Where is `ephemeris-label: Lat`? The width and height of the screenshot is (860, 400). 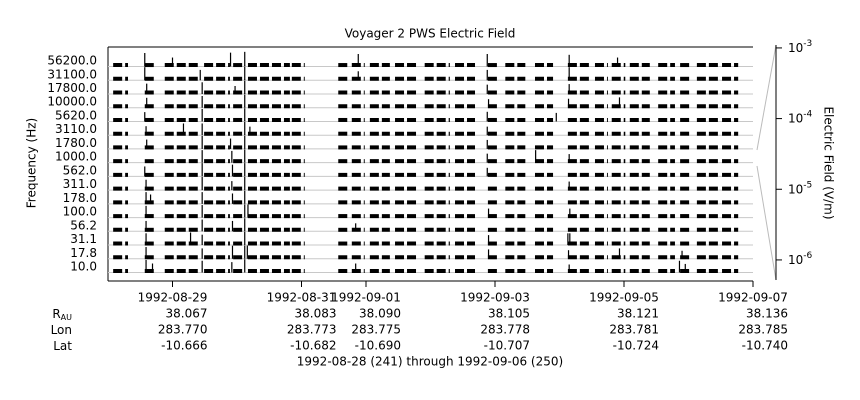
ephemeris-label: Lat is located at coordinates (62, 346).